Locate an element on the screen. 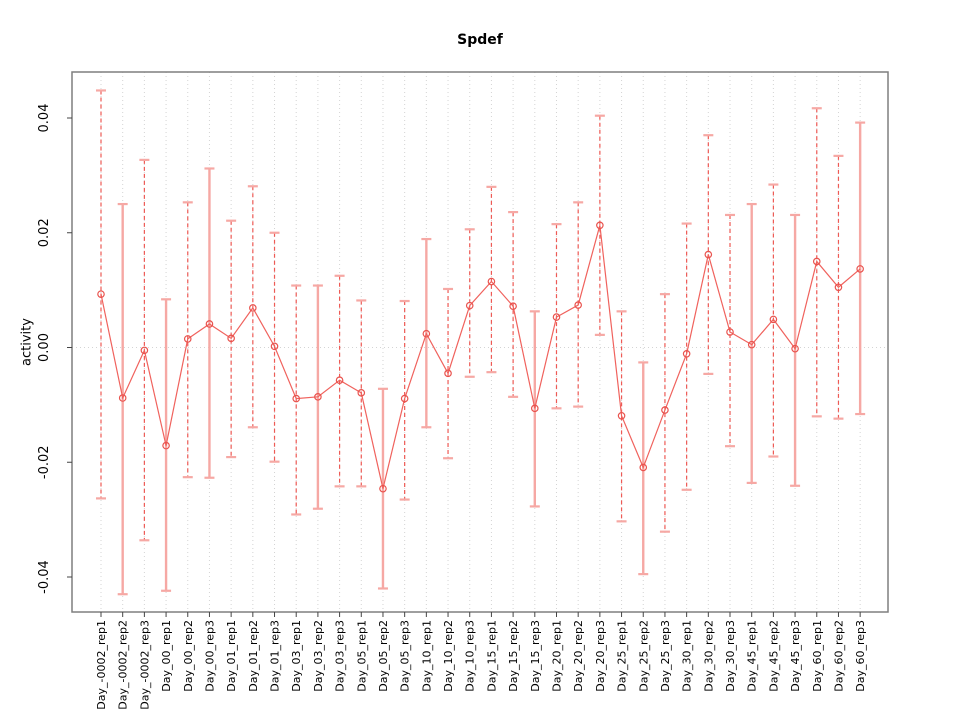 Image resolution: width=960 pixels, height=720 pixels. x-tick-label: Day_-0002_rep1 is located at coordinates (101, 665).